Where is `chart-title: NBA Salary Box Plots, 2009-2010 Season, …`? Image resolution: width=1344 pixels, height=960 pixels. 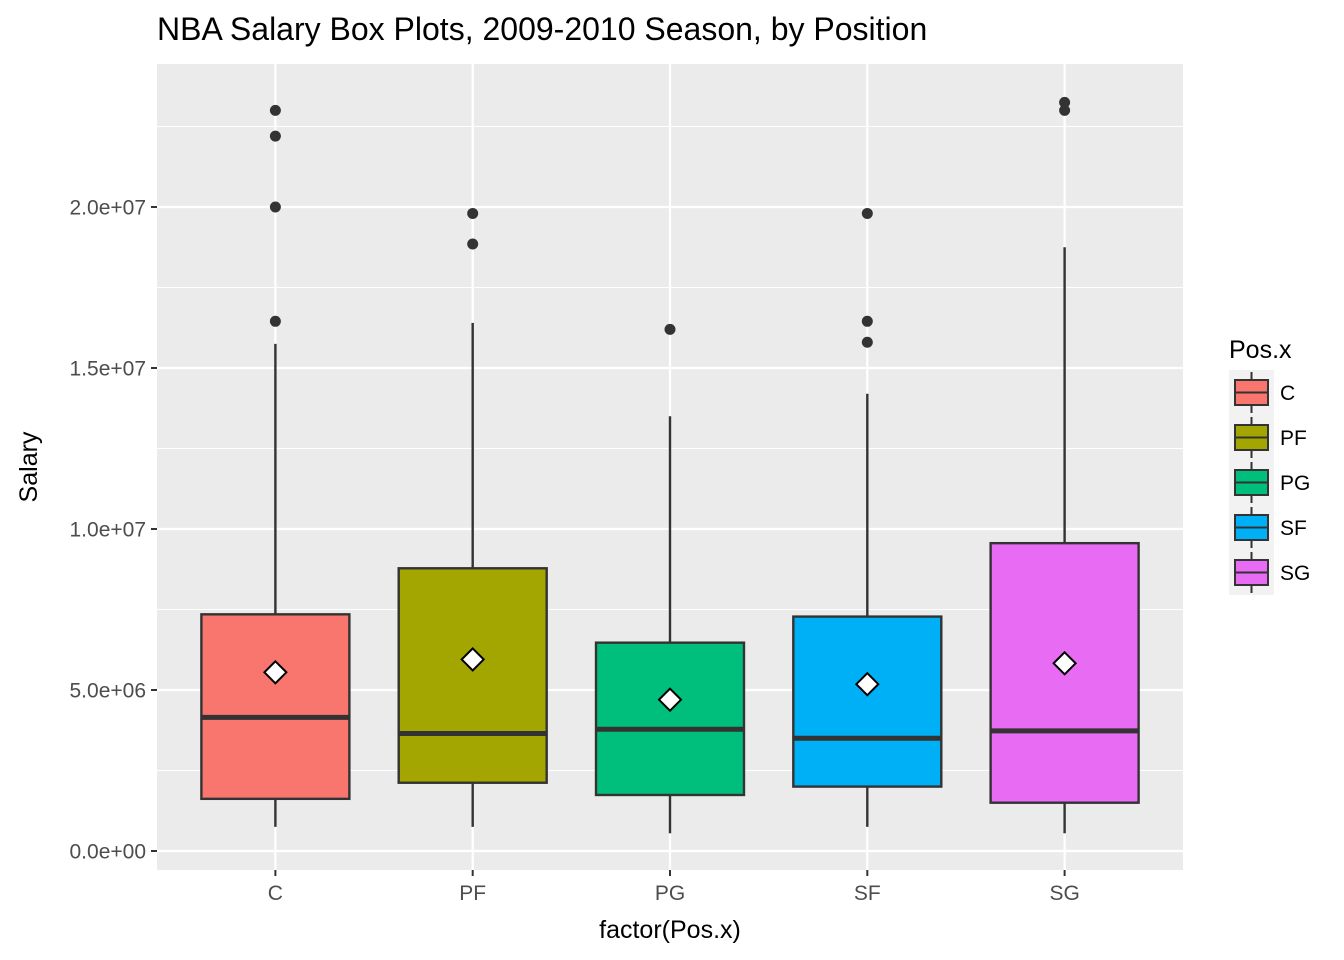 chart-title: NBA Salary Box Plots, 2009-2010 Season, … is located at coordinates (542, 29).